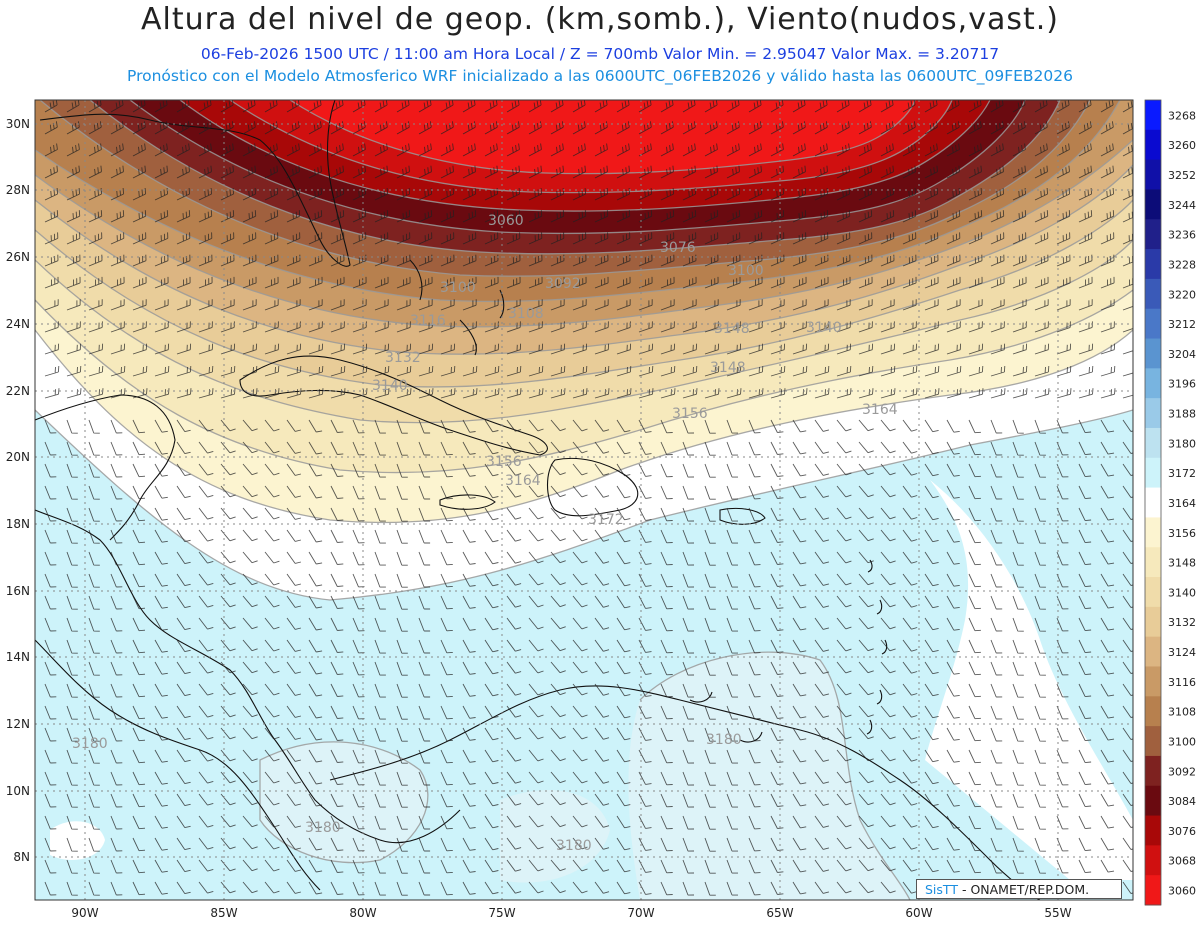  Describe the element at coordinates (1182, 414) in the screenshot. I see `colorbar-level-label: 3188` at that location.